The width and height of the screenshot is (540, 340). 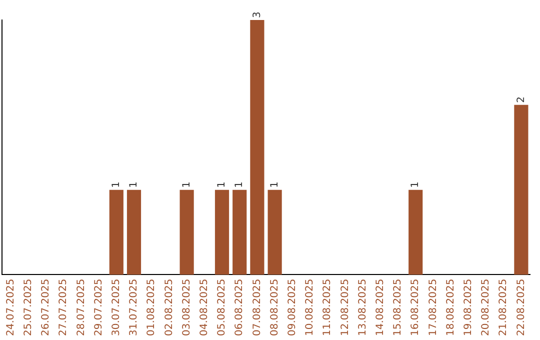 I want to click on x-tick-label: 09.08.2025, so click(x=292, y=307).